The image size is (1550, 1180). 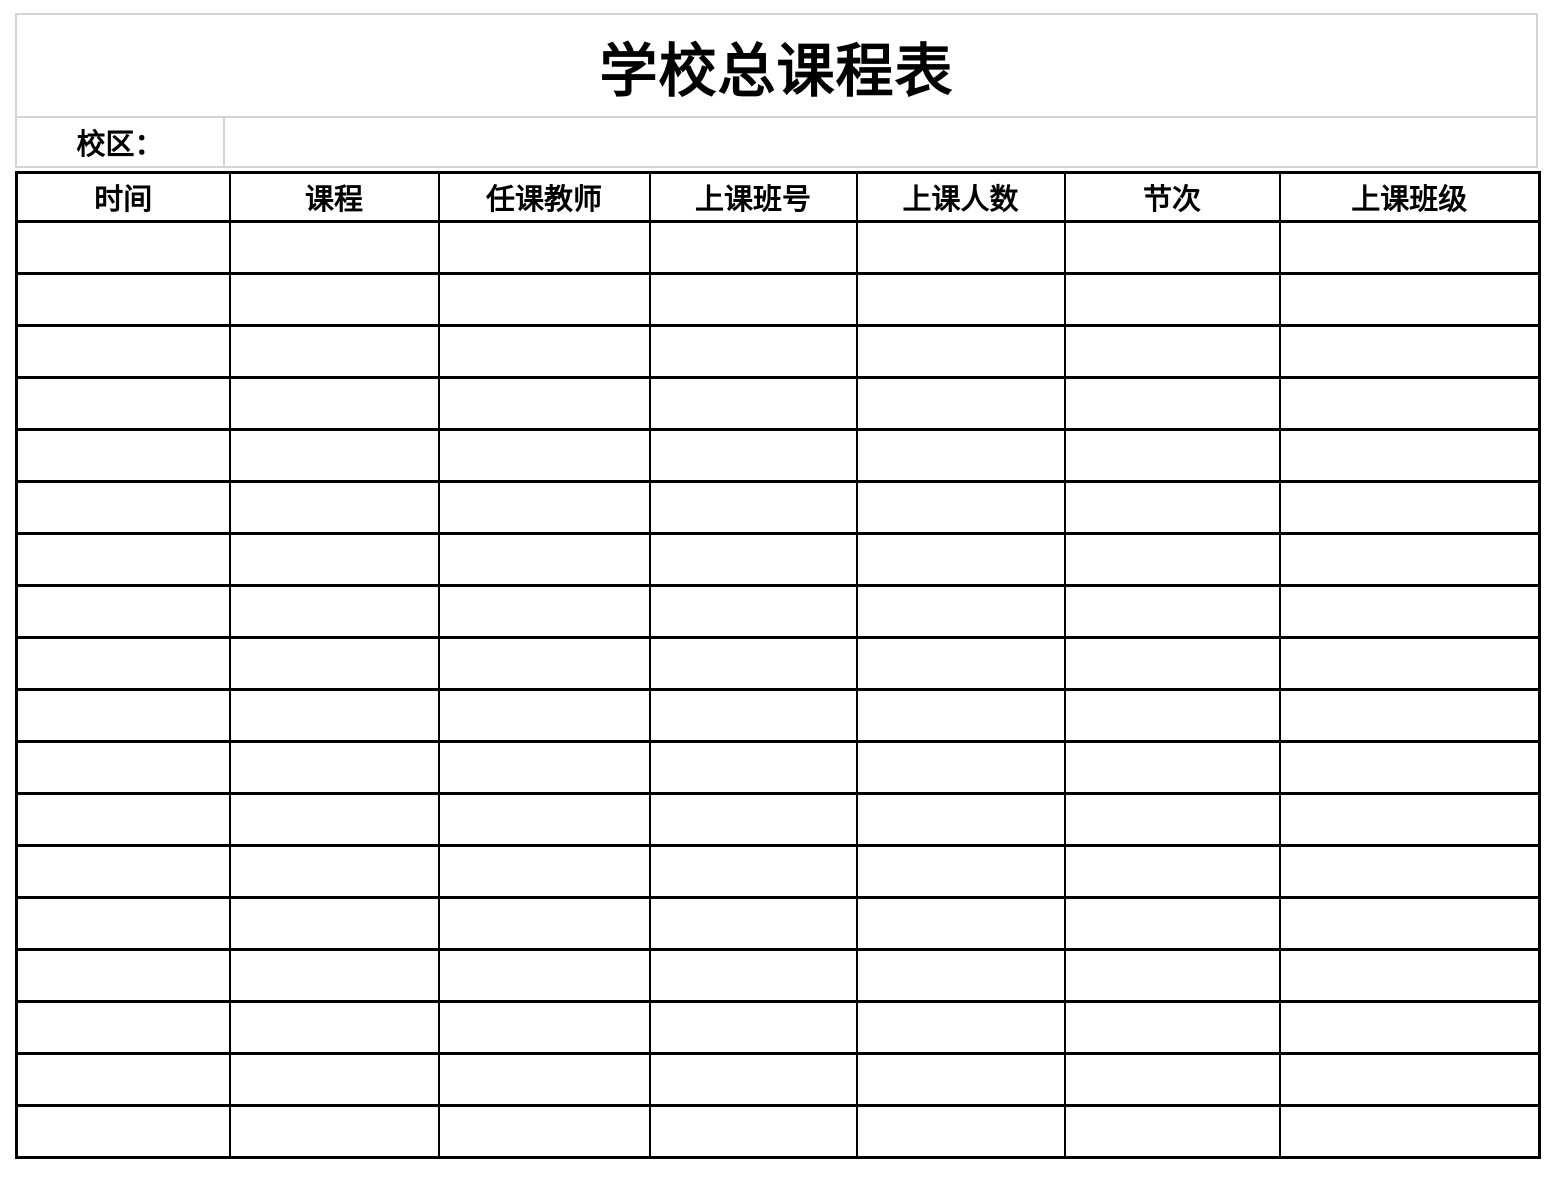 I want to click on campus-value-field, so click(x=880, y=142).